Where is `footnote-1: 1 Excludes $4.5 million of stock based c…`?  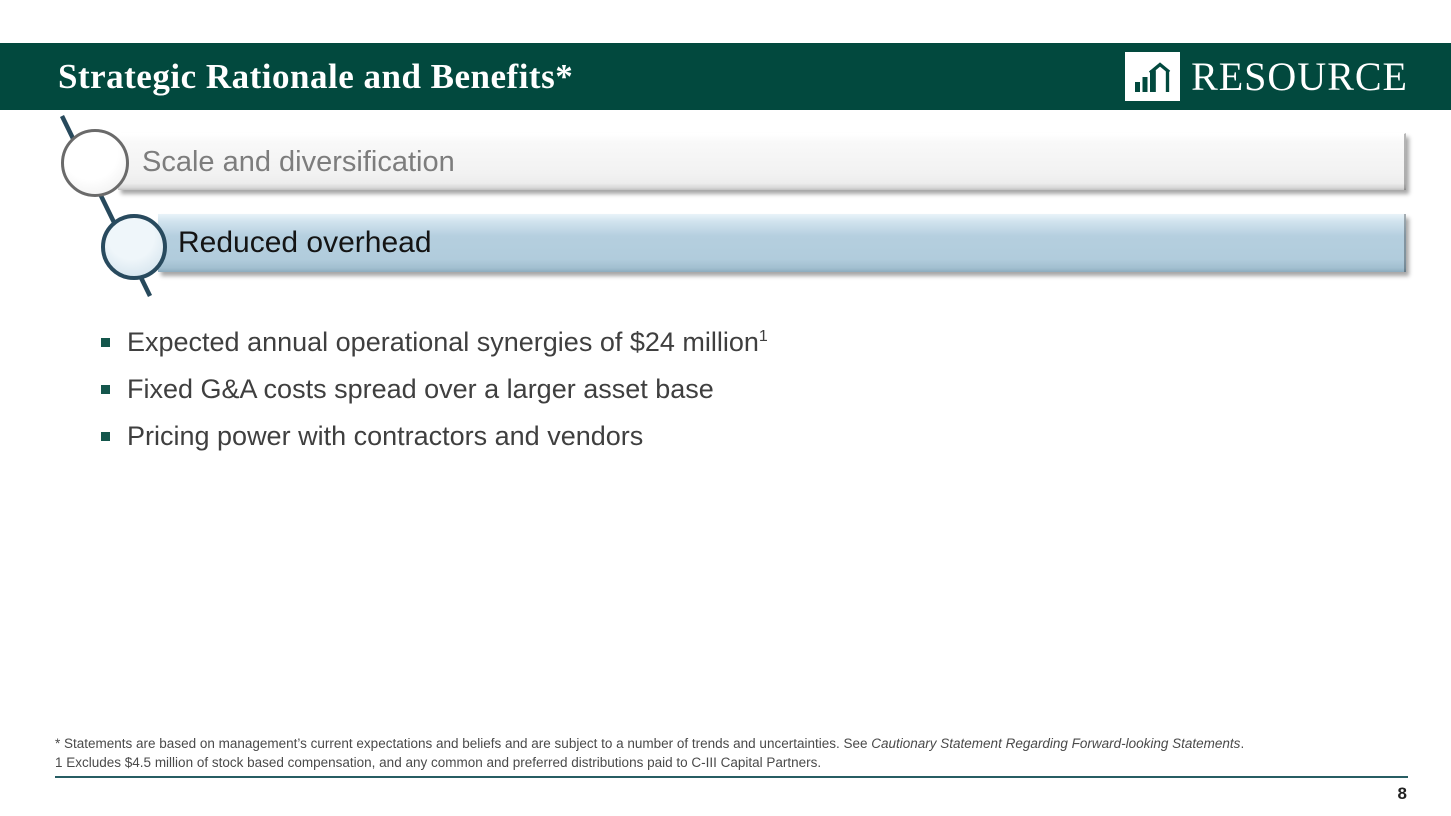
footnote-1: 1 Excludes $4.5 million of stock based c… is located at coordinates (438, 762).